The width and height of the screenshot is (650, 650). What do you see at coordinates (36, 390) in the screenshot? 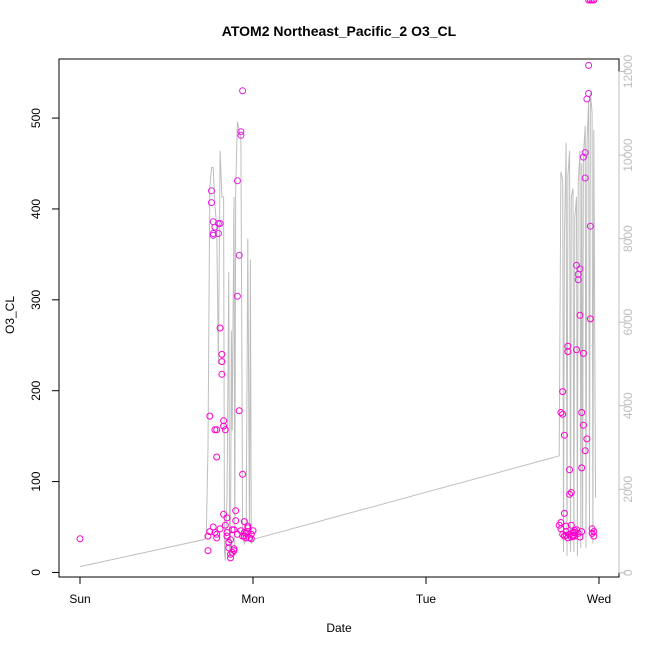
I see `y-tick-label: 200` at bounding box center [36, 390].